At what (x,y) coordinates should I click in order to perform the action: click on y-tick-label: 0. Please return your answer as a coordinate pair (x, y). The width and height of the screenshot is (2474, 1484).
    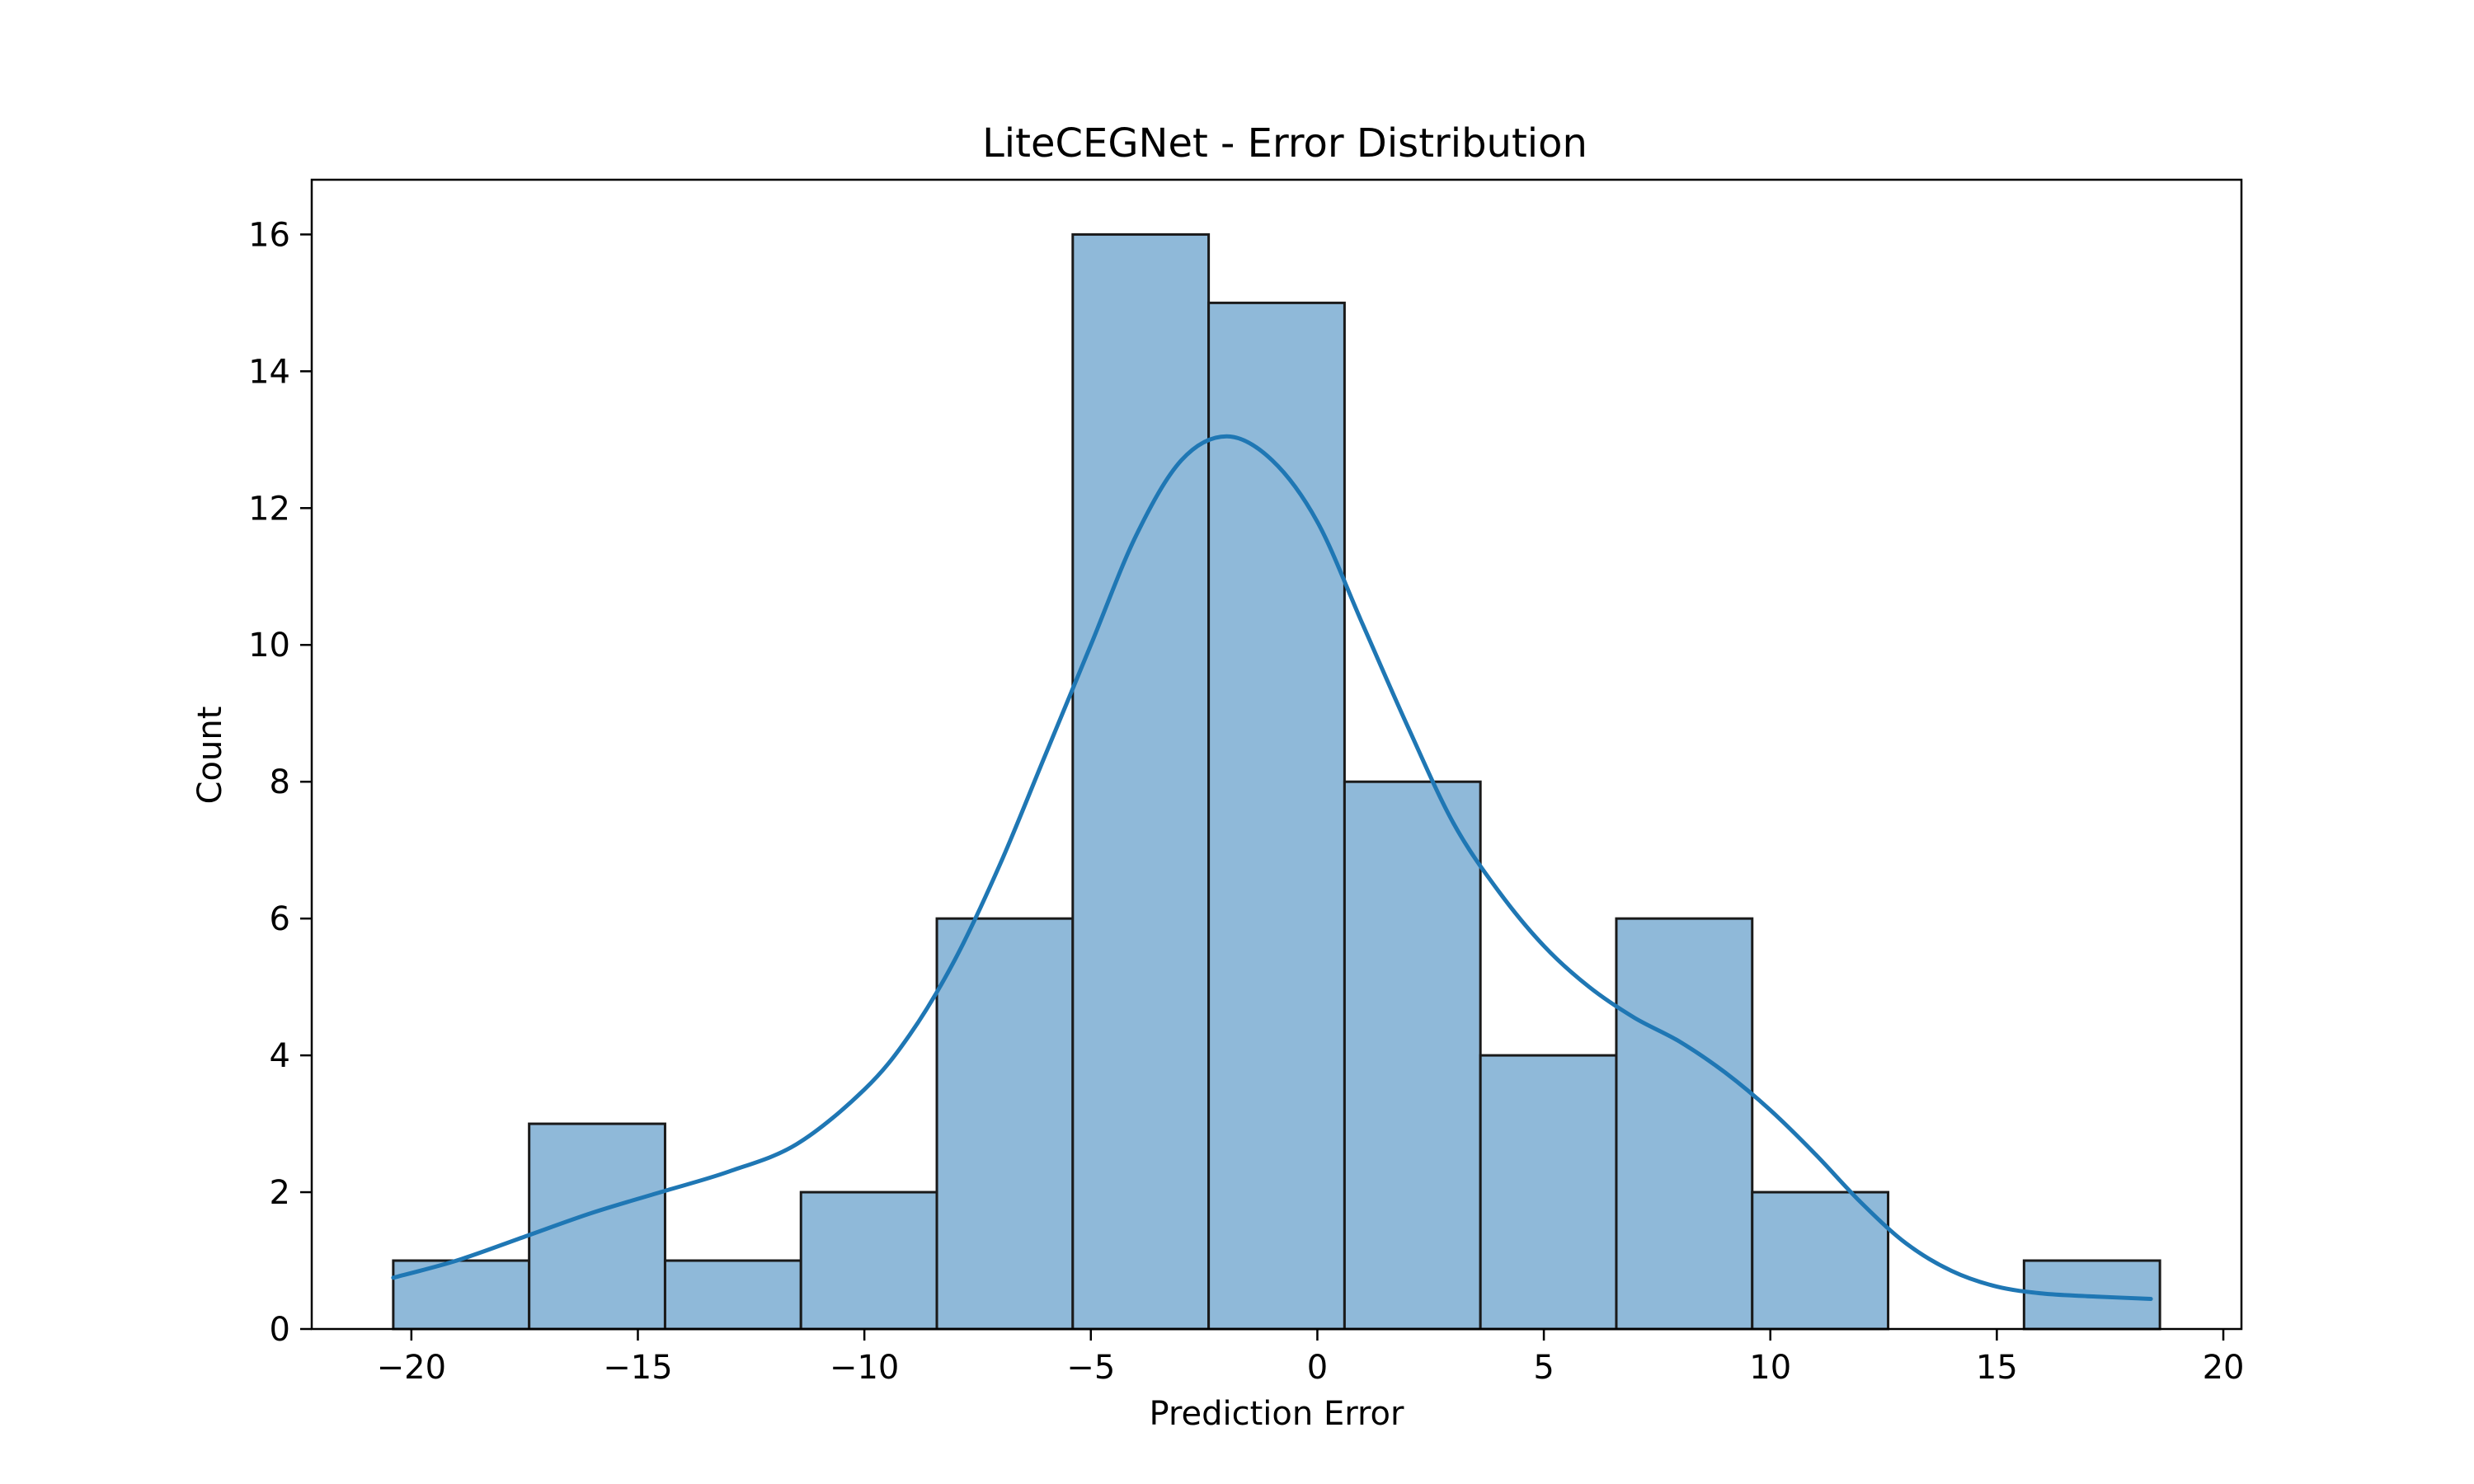
    Looking at the image, I should click on (280, 1330).